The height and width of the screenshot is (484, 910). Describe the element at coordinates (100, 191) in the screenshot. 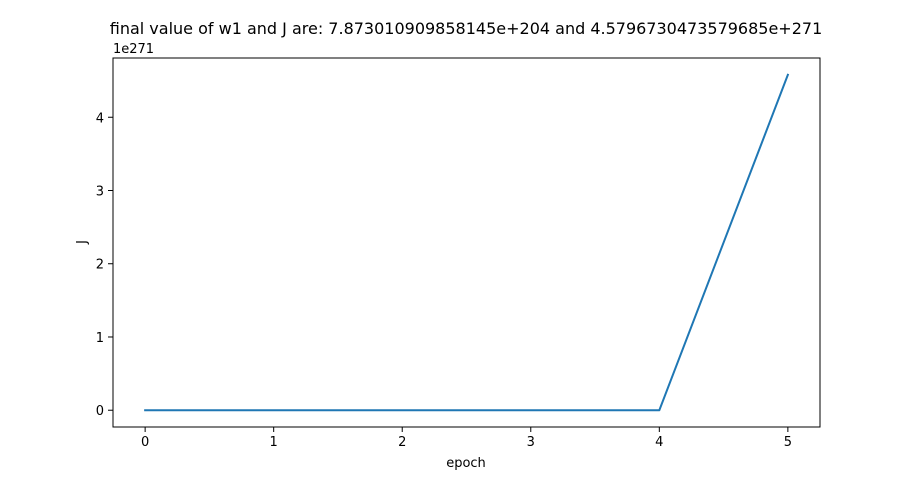

I see `y-tick-label: 3` at that location.